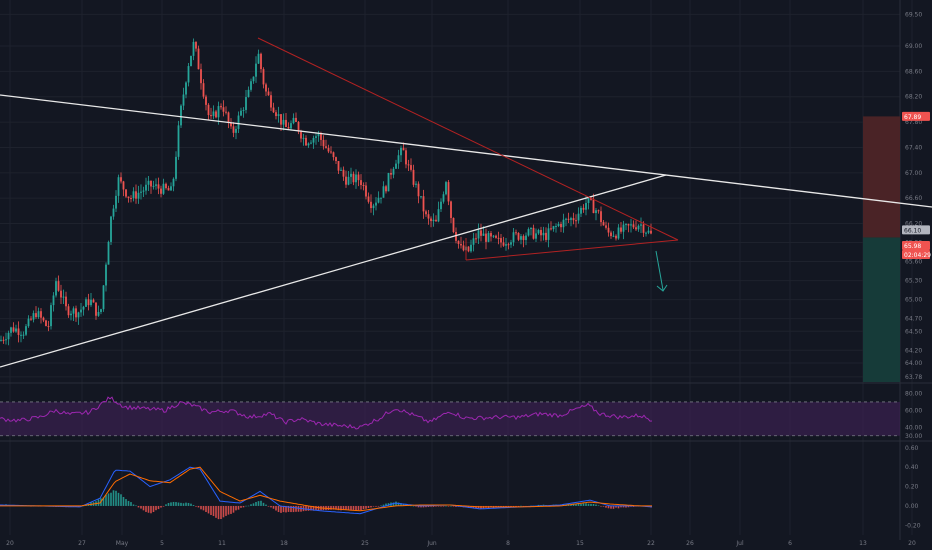 This screenshot has width=932, height=550. I want to click on price-tick-label: 66.20, so click(913, 224).